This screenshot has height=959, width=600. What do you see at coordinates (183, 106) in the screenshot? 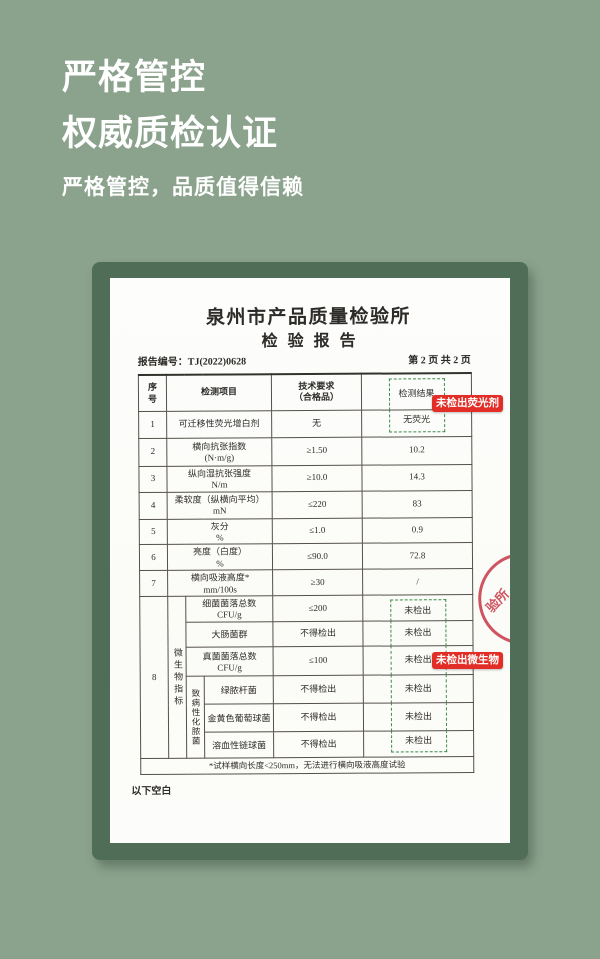
I see `hero-title: 严格管控 权威质检认证` at bounding box center [183, 106].